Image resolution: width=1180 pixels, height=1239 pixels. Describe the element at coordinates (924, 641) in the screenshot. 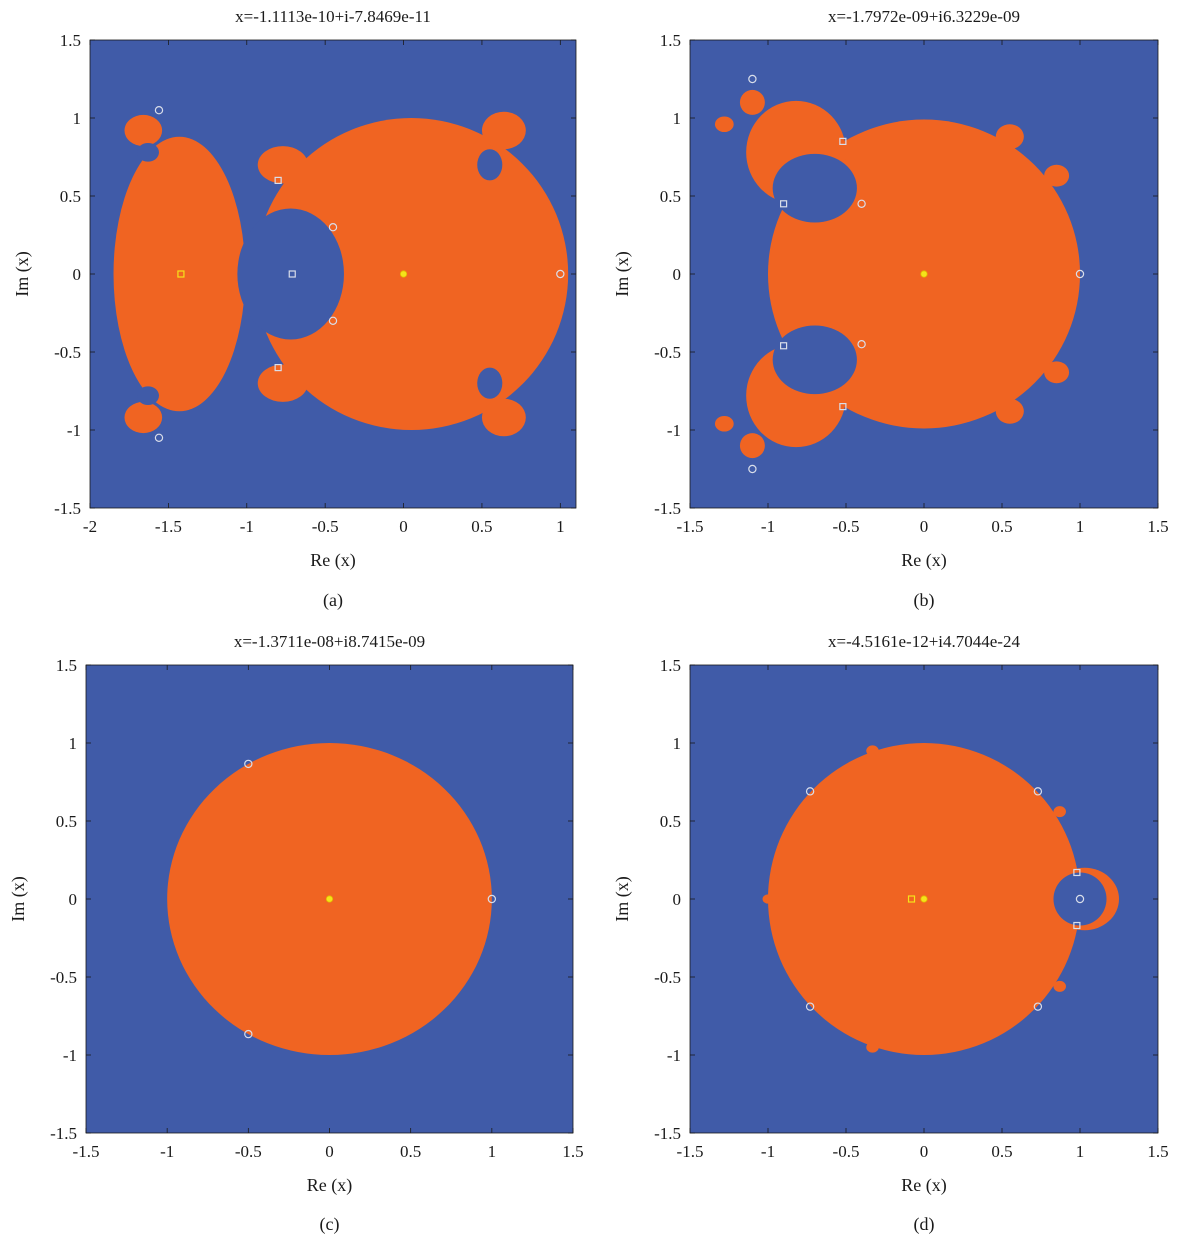

I see `panel-title: x=-4.5161e-12+i4.7044e-24` at that location.